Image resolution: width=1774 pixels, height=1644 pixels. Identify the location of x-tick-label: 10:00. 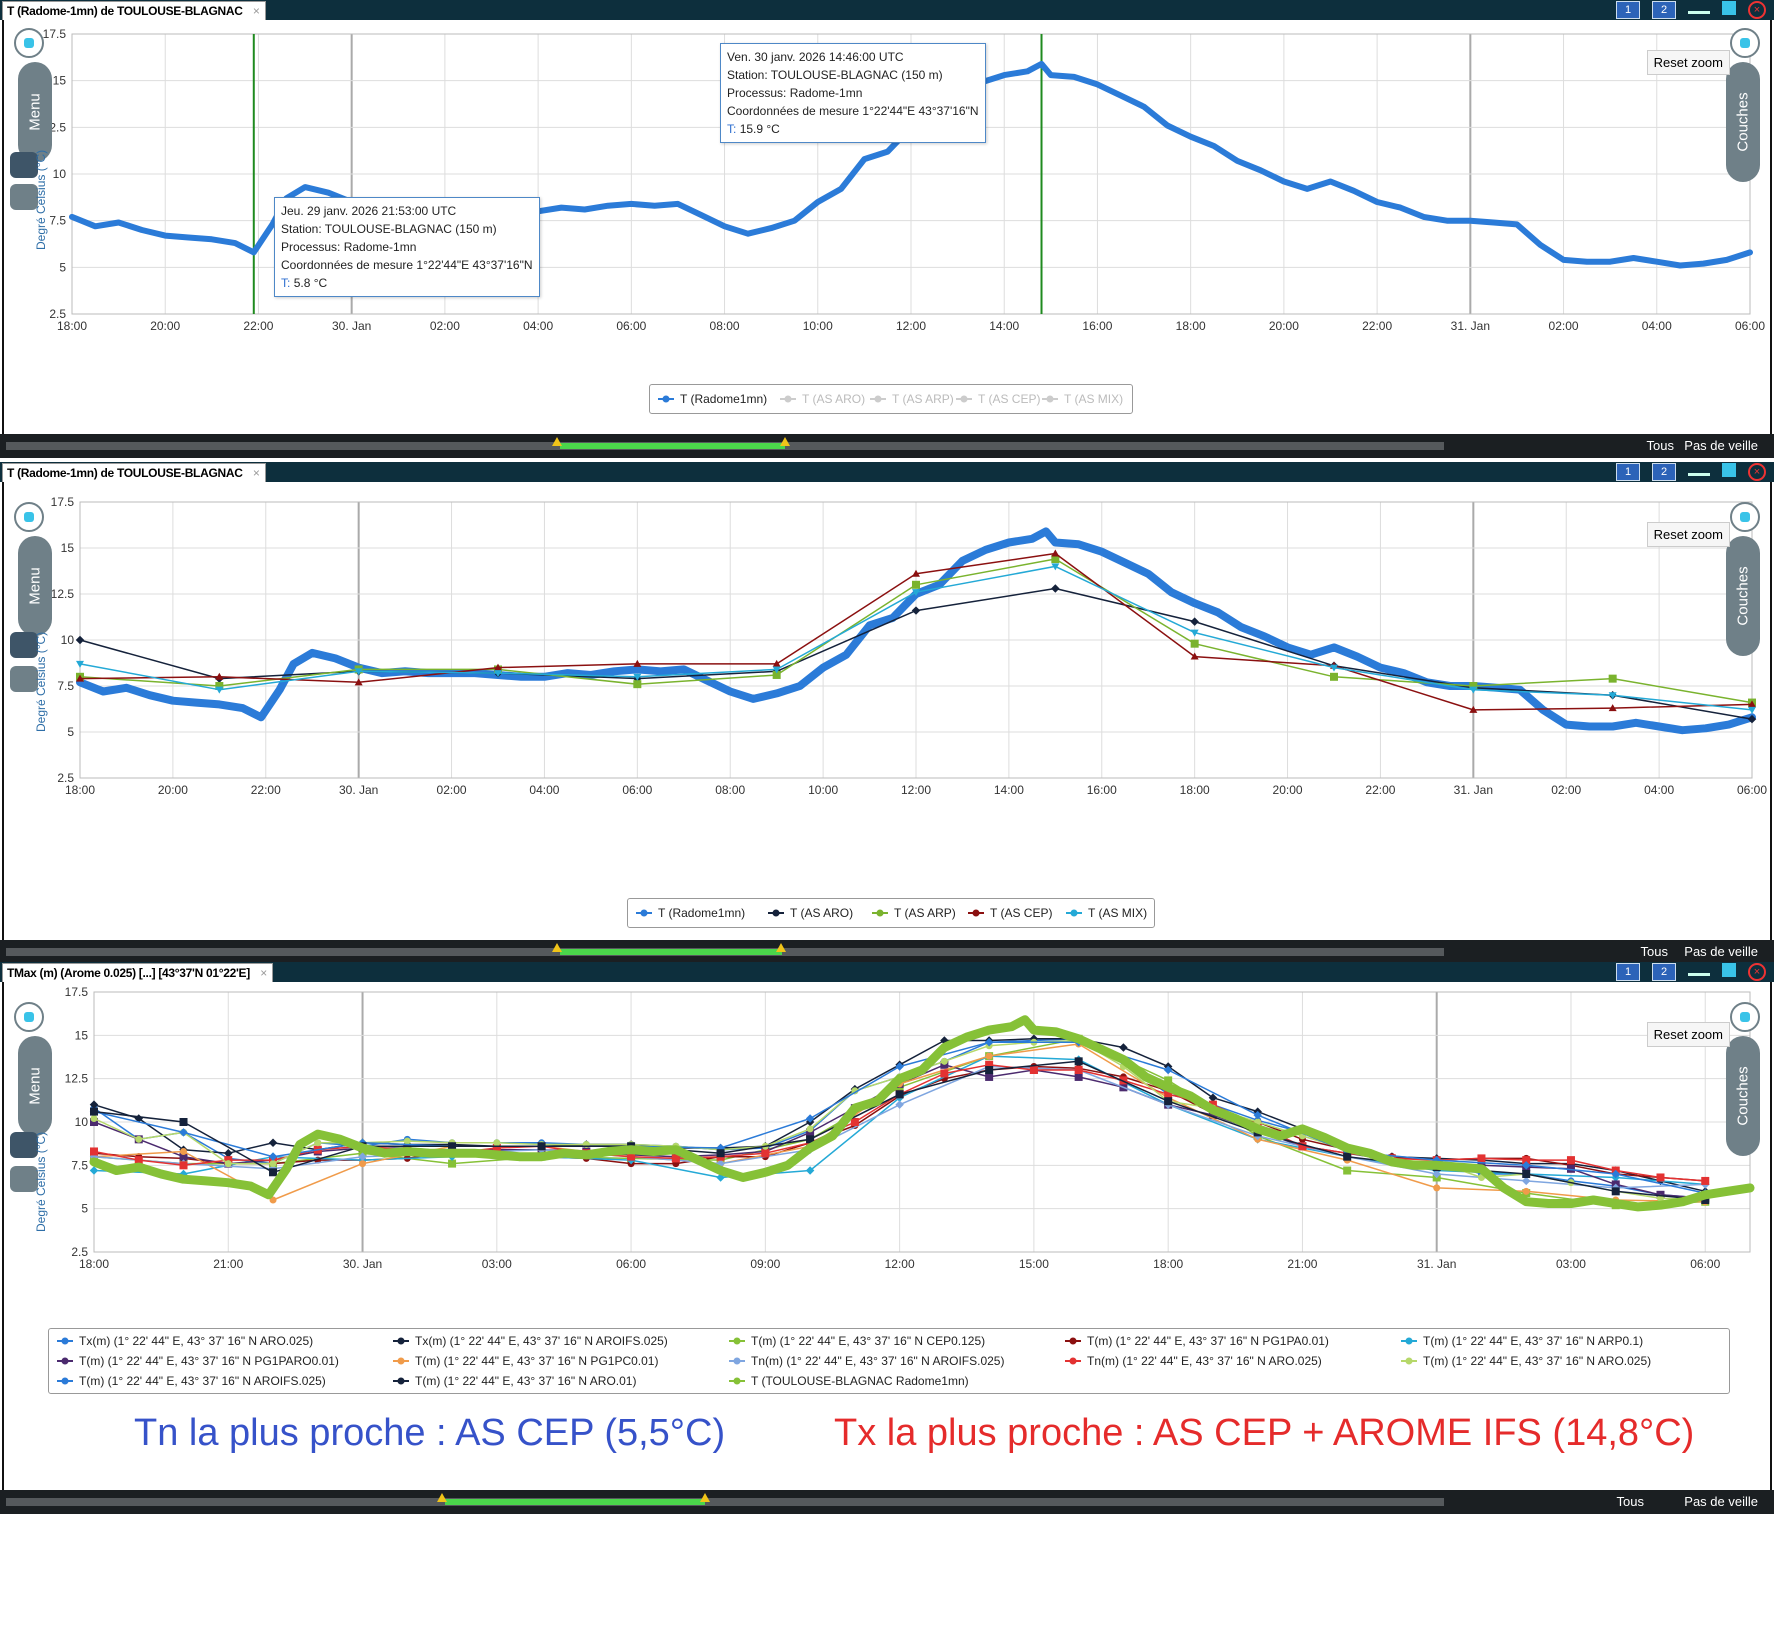
(818, 326).